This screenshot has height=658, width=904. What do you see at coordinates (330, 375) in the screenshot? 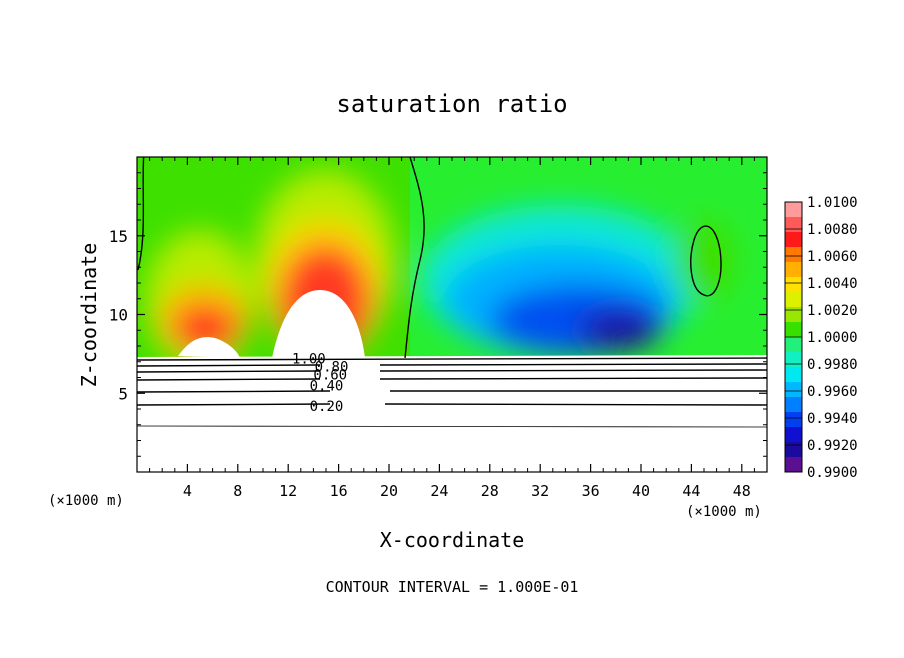
I see `contour-label: 0.60` at bounding box center [330, 375].